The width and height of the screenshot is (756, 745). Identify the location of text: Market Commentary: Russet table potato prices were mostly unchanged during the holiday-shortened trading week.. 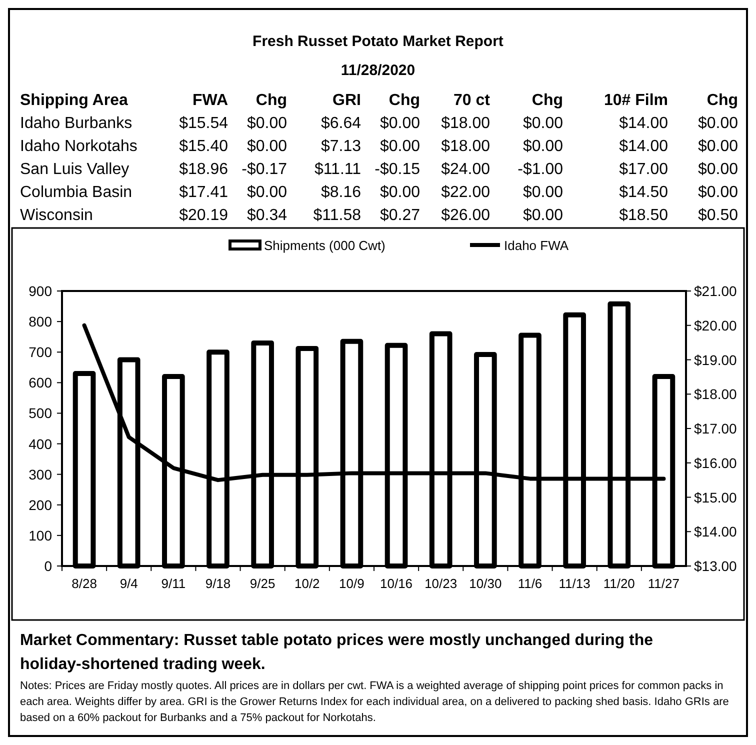
(337, 652).